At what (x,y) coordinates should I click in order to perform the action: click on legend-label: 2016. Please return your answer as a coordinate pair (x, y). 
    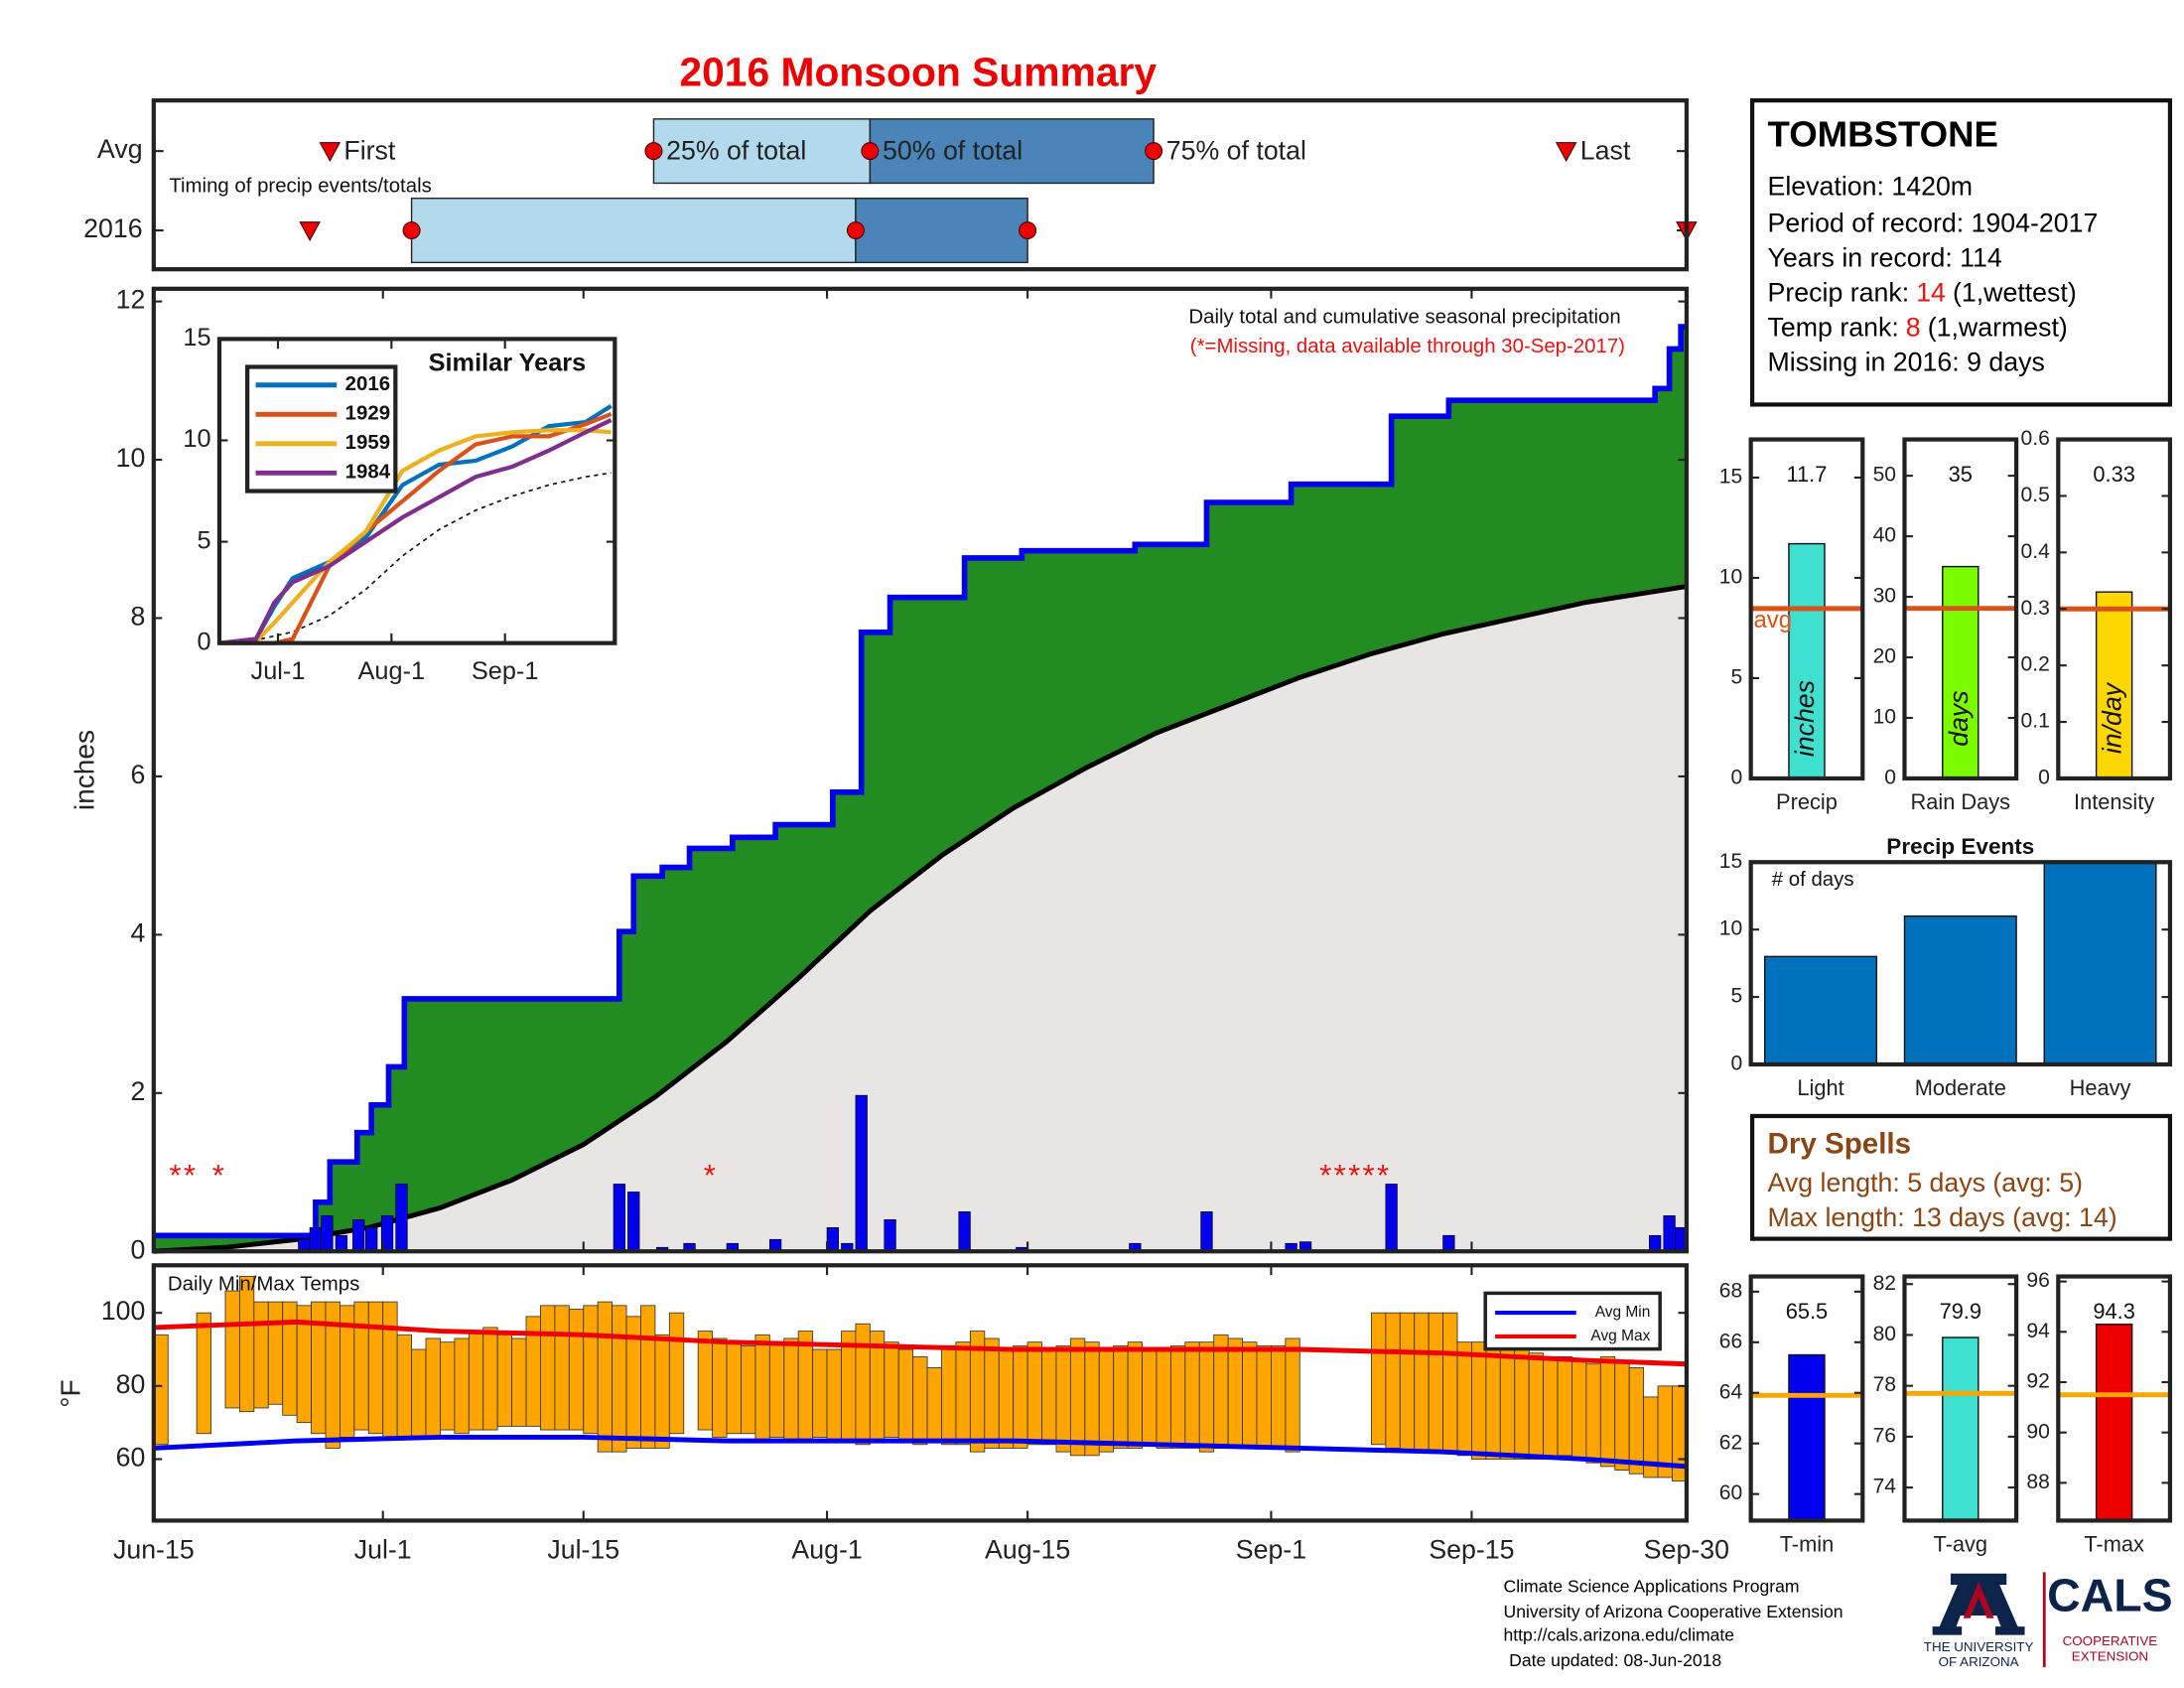
    Looking at the image, I should click on (367, 384).